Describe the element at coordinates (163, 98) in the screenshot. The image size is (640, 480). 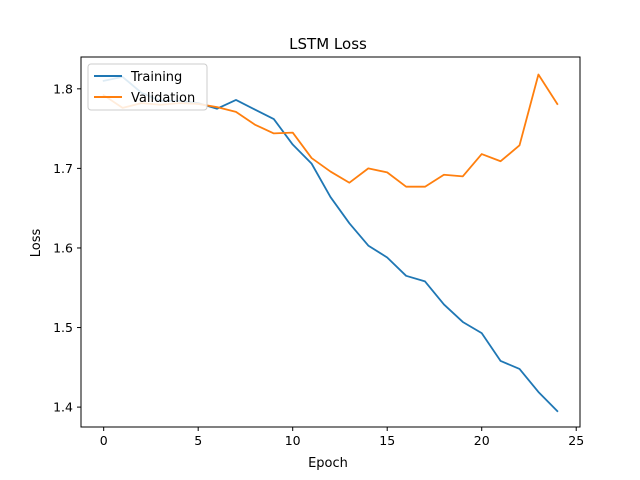
I see `legend-label-validation: Validation` at that location.